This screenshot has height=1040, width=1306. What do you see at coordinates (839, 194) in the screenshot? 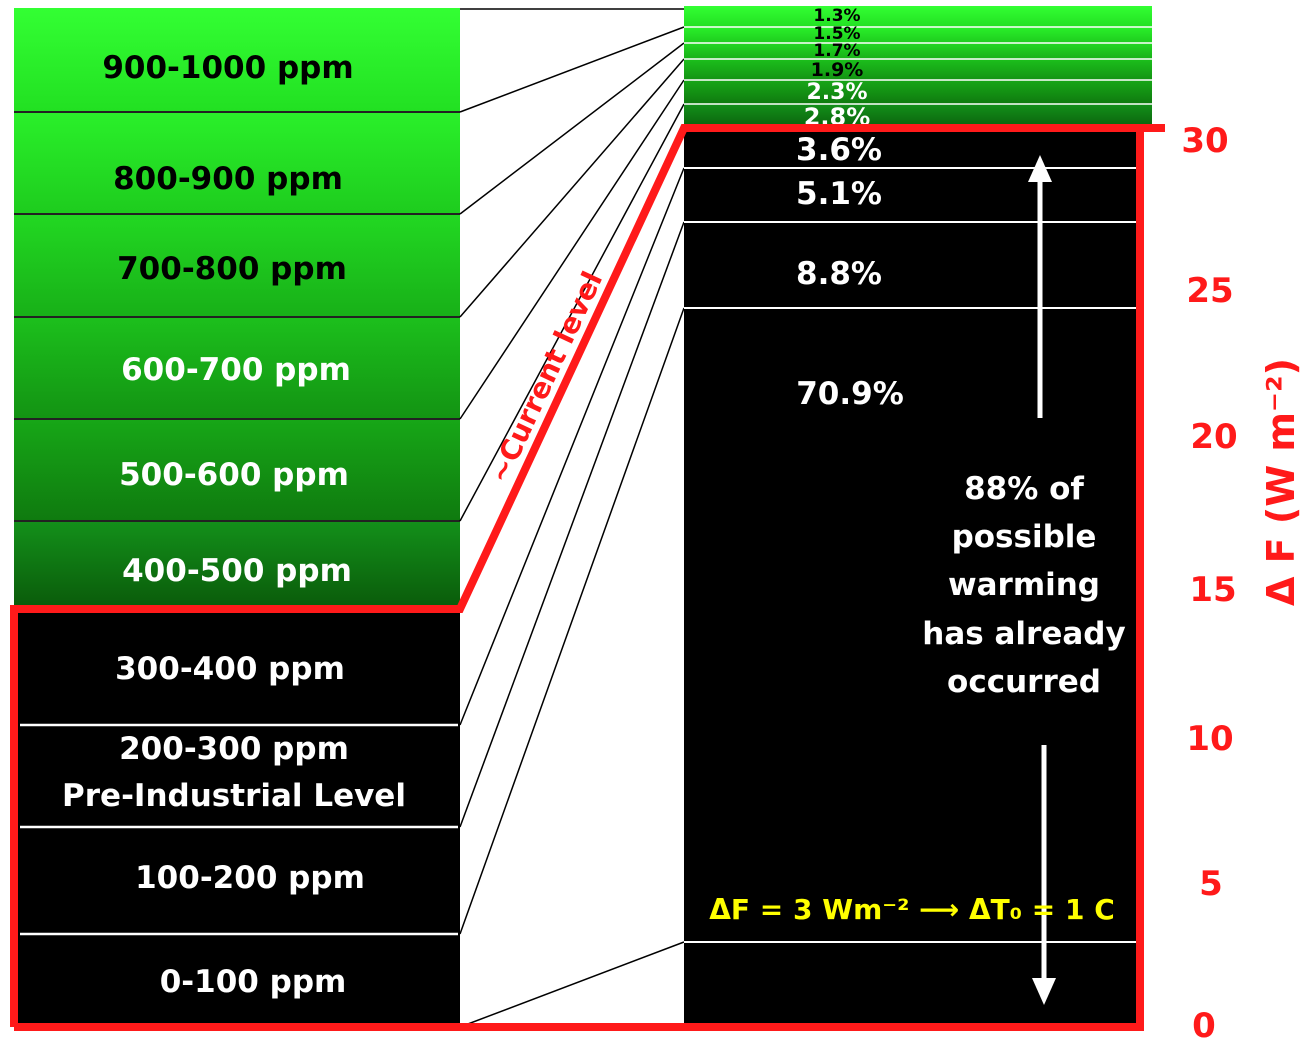
I see `pct-5-1: 5.1%` at bounding box center [839, 194].